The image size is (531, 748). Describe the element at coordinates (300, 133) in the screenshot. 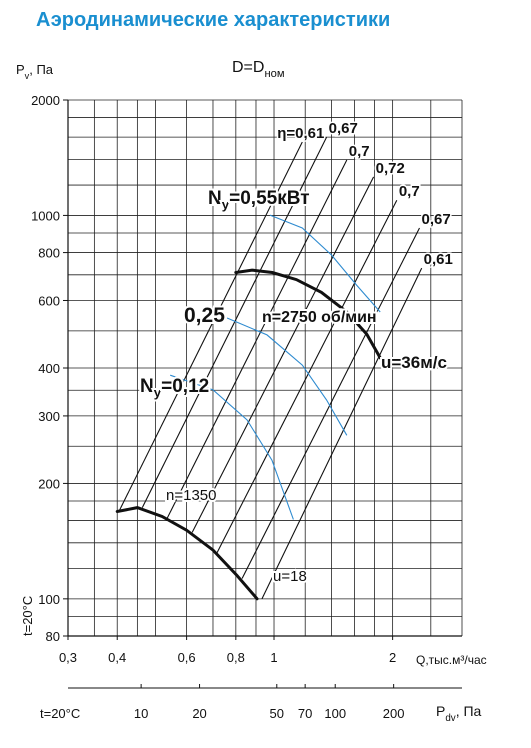

I see `efficiency-label: η=0,61` at that location.